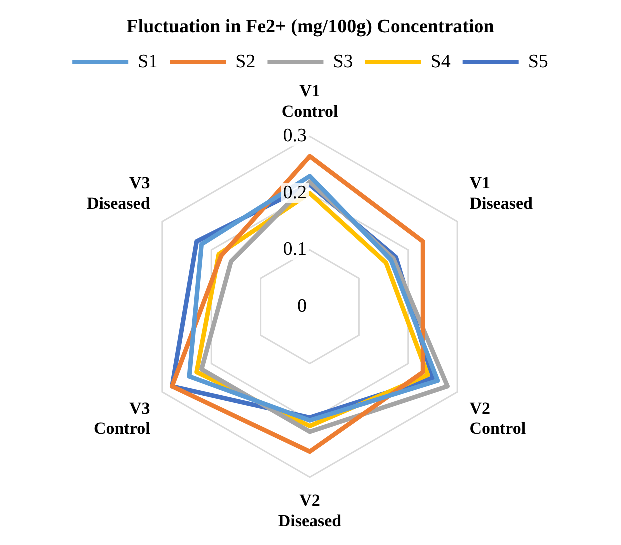 This screenshot has width=621, height=545. I want to click on y-tick-label: 0, so click(302, 306).